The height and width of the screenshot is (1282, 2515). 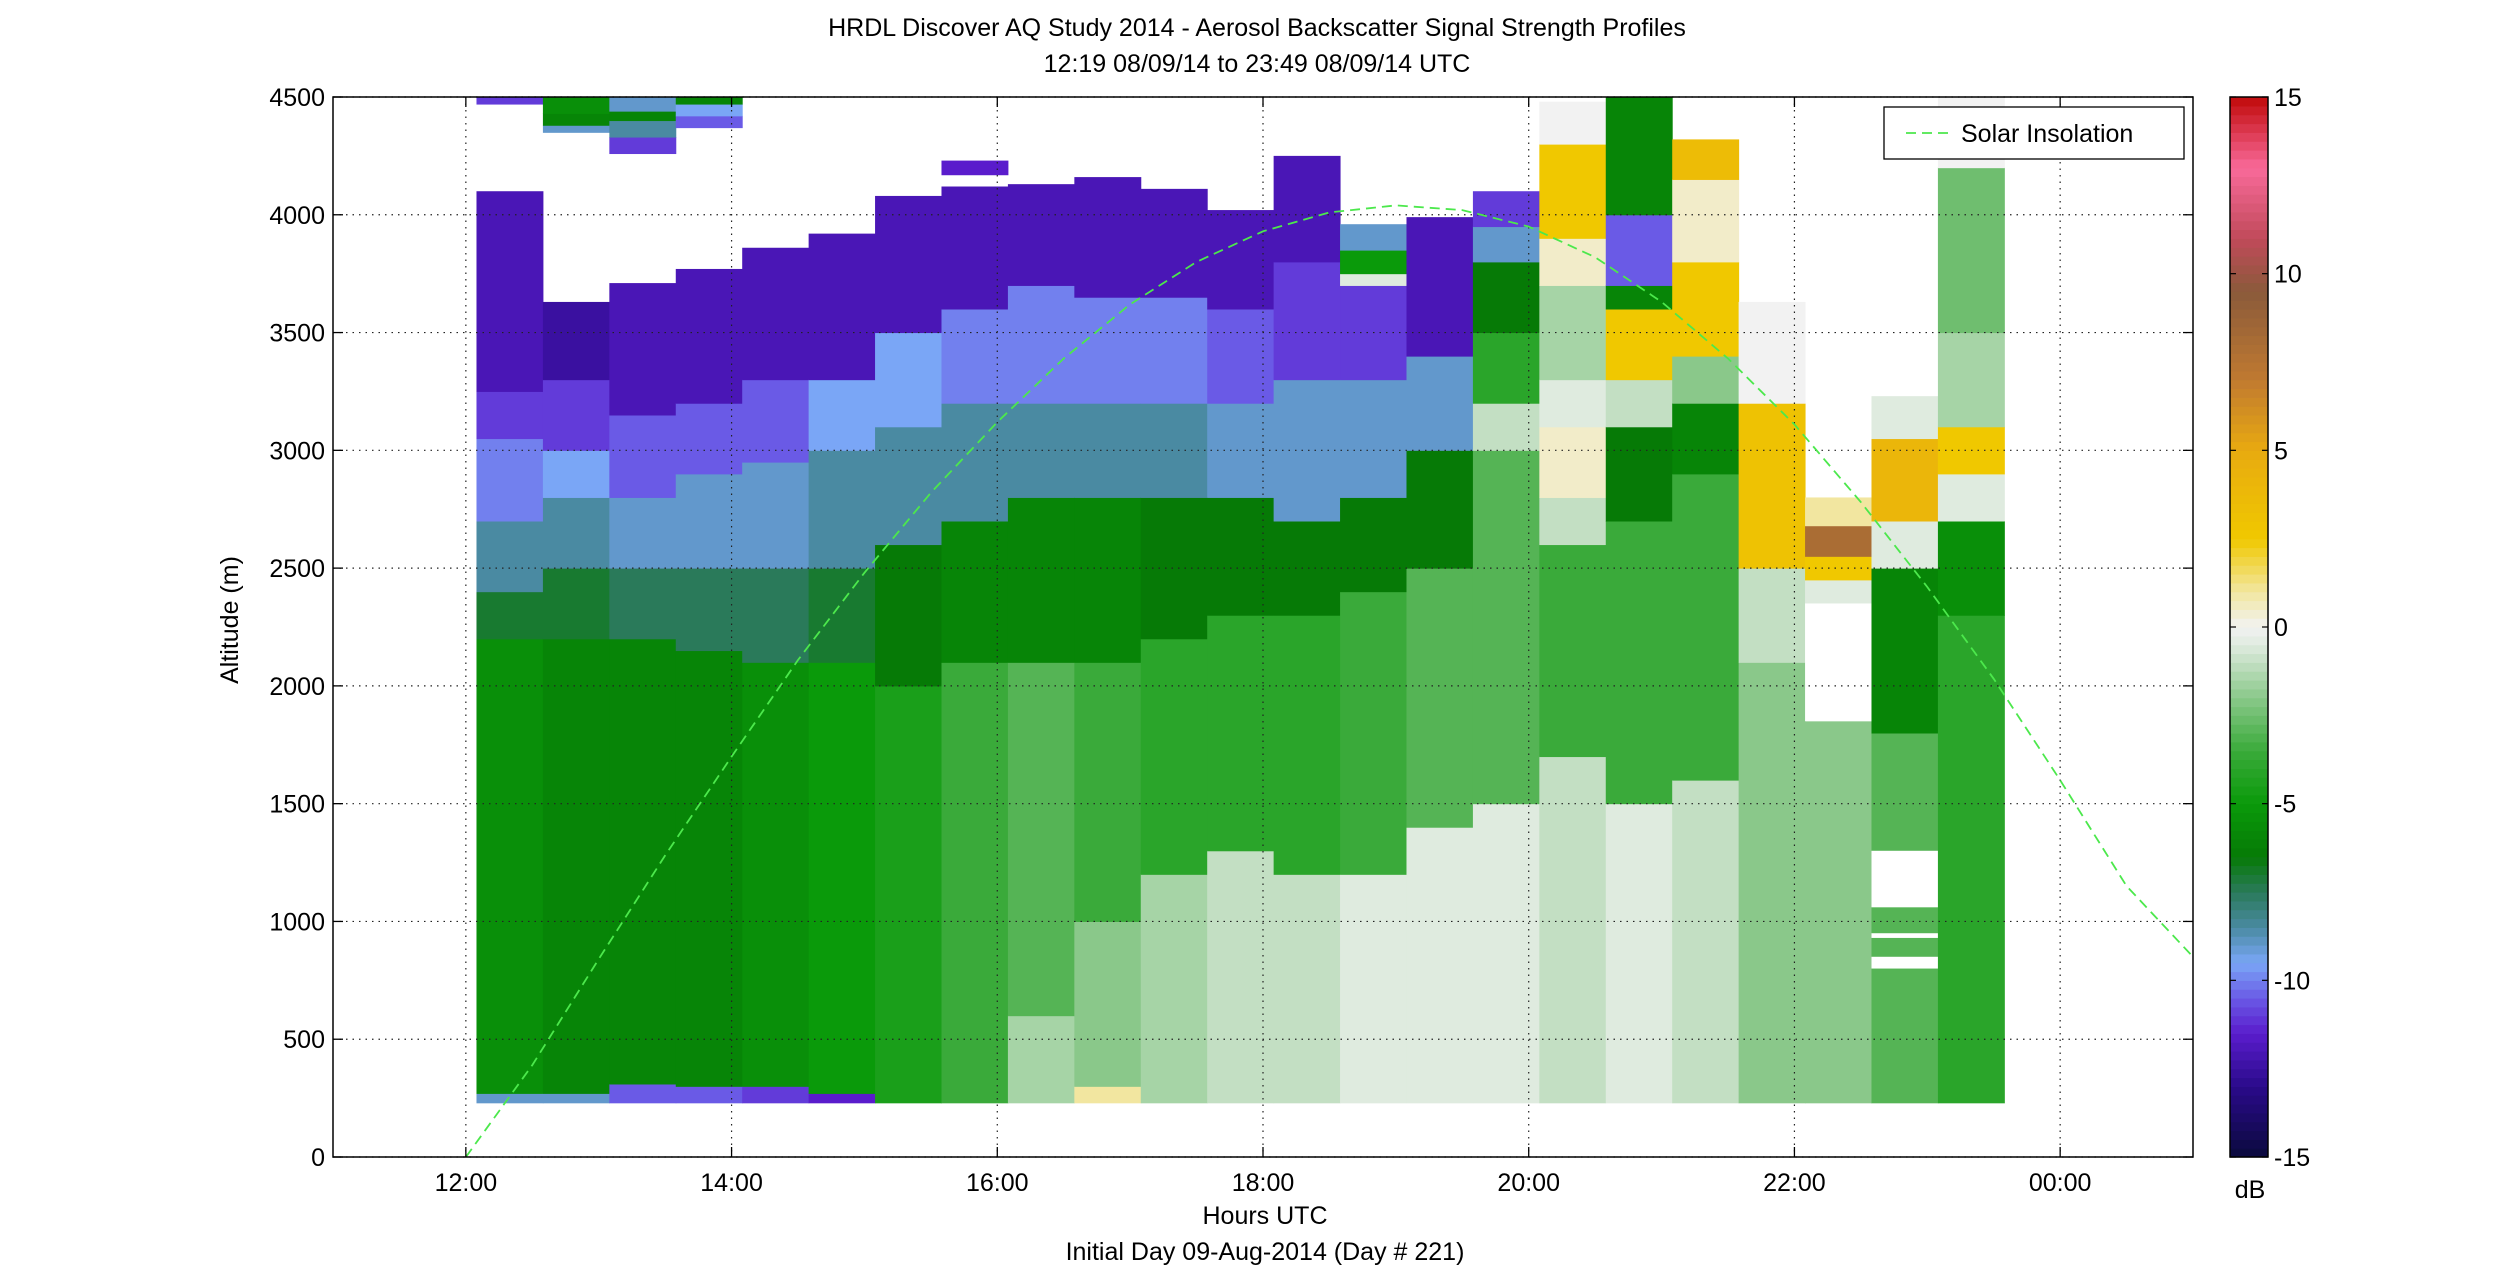 I want to click on y-tick-label: 1000, so click(x=297, y=922).